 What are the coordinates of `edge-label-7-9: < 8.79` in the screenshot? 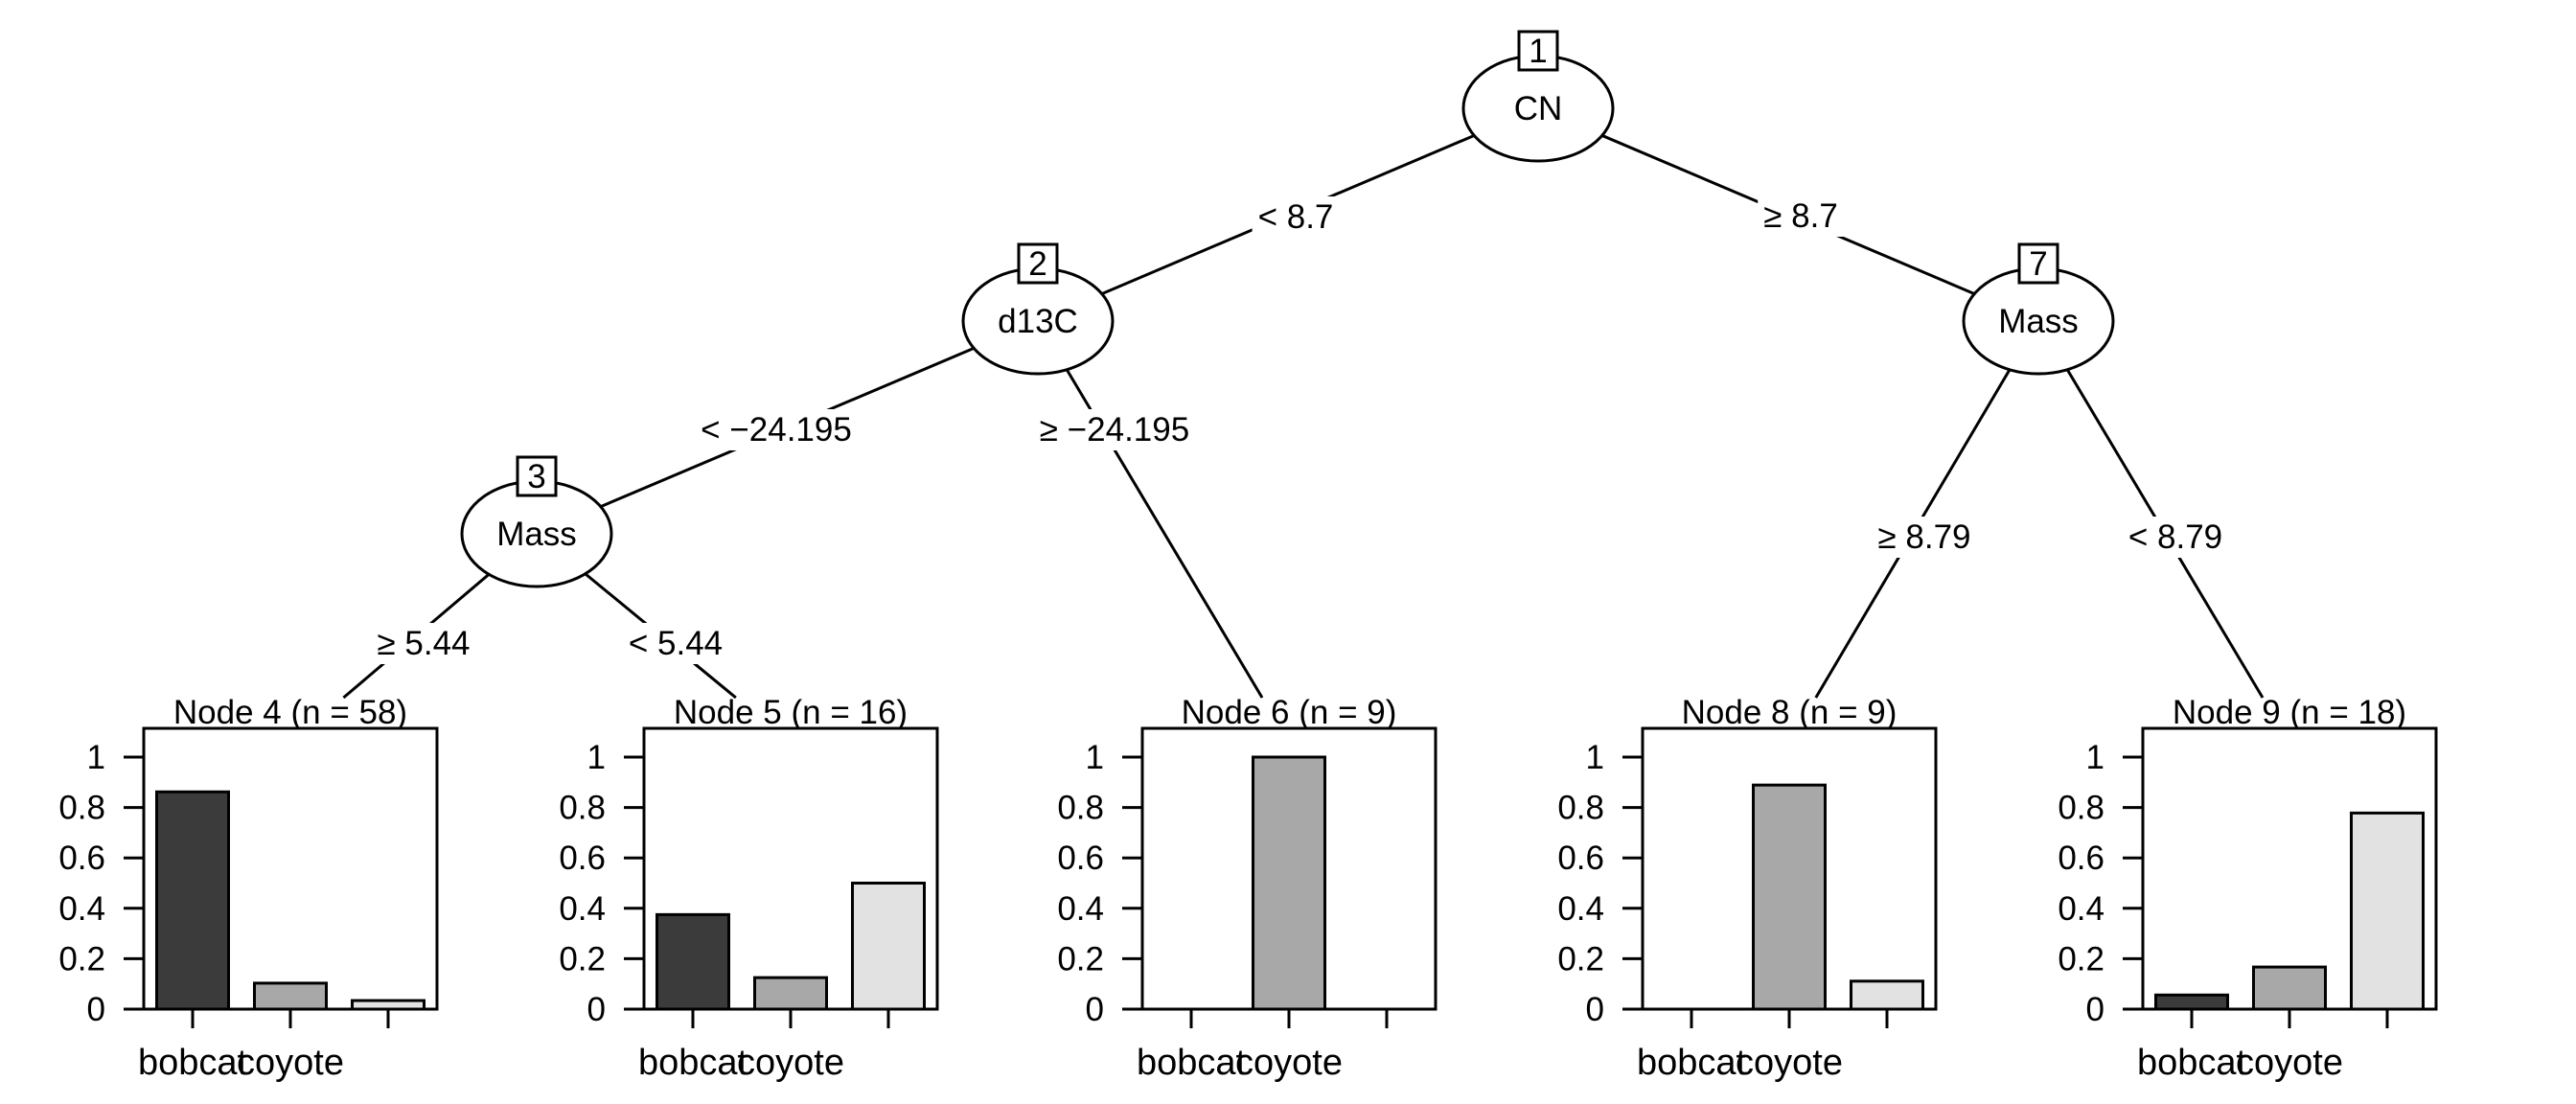 It's located at (2175, 537).